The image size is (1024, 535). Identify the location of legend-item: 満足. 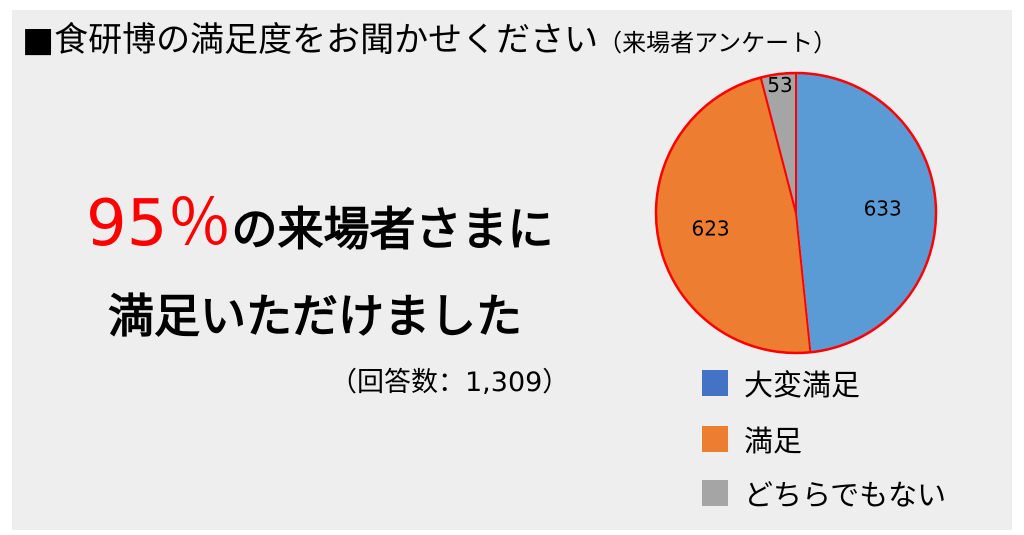
(752, 441).